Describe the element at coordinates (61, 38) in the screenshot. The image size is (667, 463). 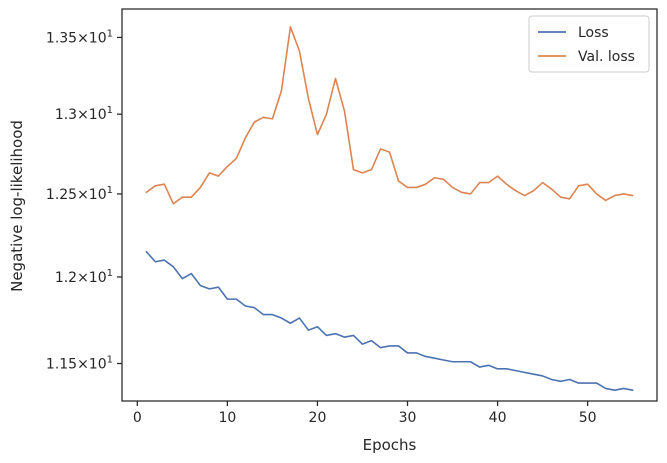
I see `y-tick-mantissa: 1.35` at that location.